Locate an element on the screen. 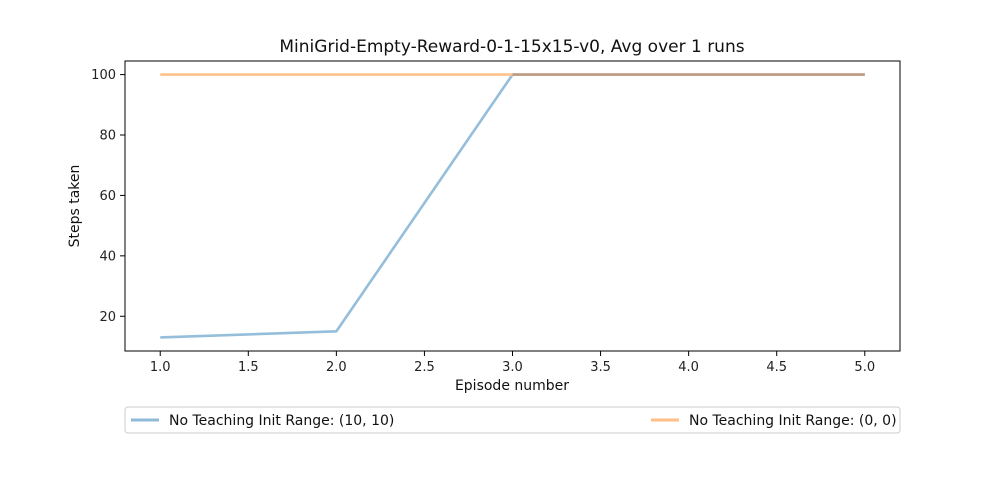  x-tick-label: 3.5 is located at coordinates (600, 367).